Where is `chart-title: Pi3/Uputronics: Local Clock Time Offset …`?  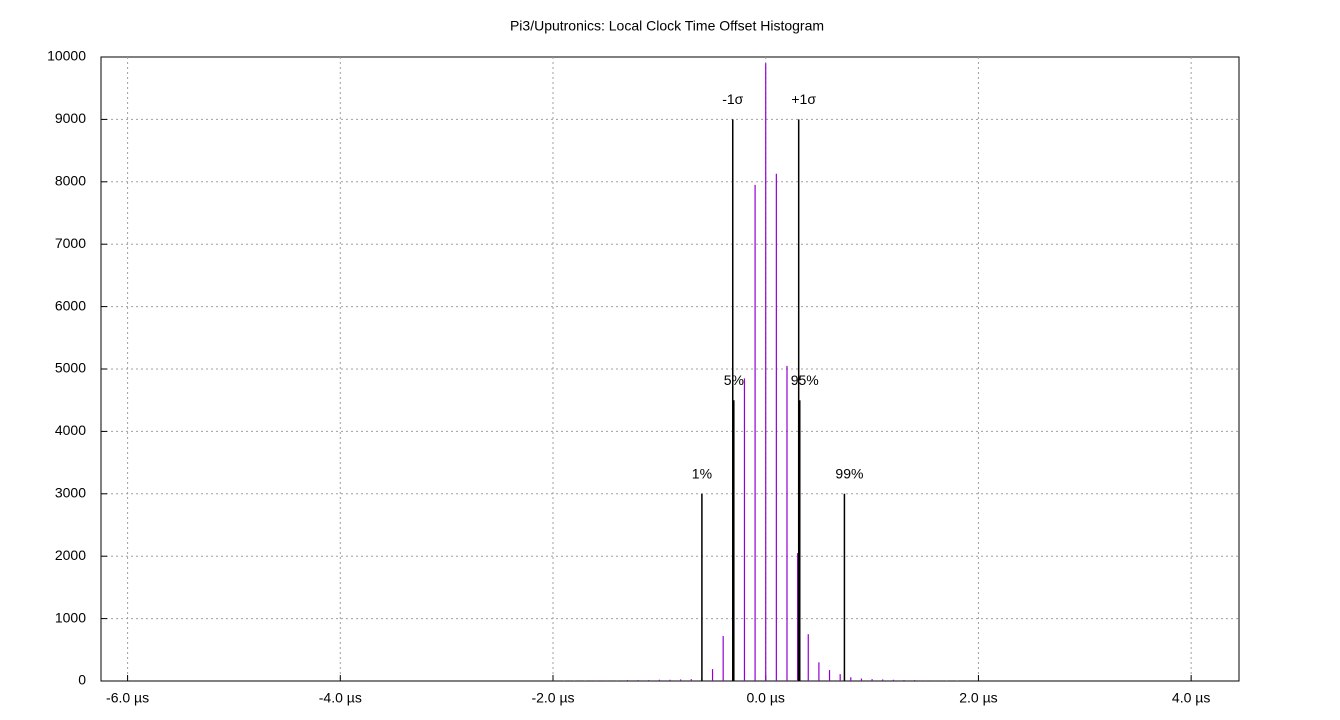 chart-title: Pi3/Uputronics: Local Clock Time Offset … is located at coordinates (667, 26).